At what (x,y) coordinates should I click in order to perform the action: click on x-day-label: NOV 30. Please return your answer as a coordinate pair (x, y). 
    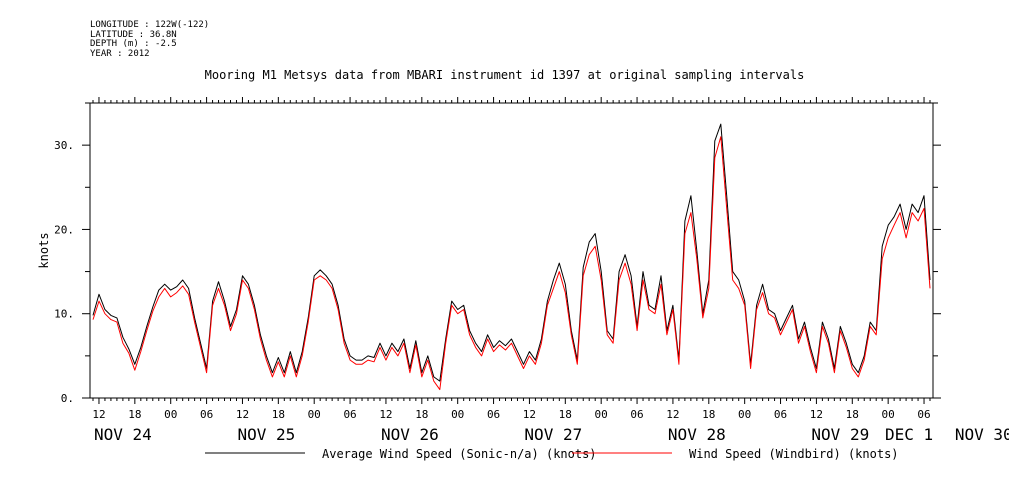
    Looking at the image, I should click on (982, 434).